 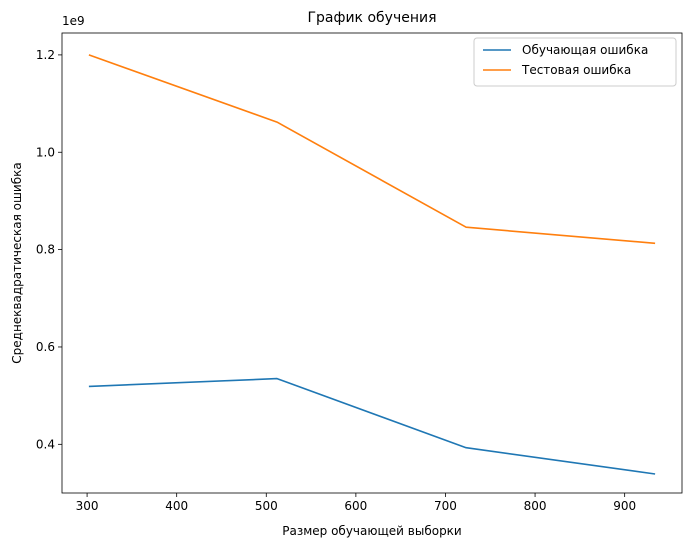 What do you see at coordinates (45, 444) in the screenshot?
I see `y-tick-label: 0.4` at bounding box center [45, 444].